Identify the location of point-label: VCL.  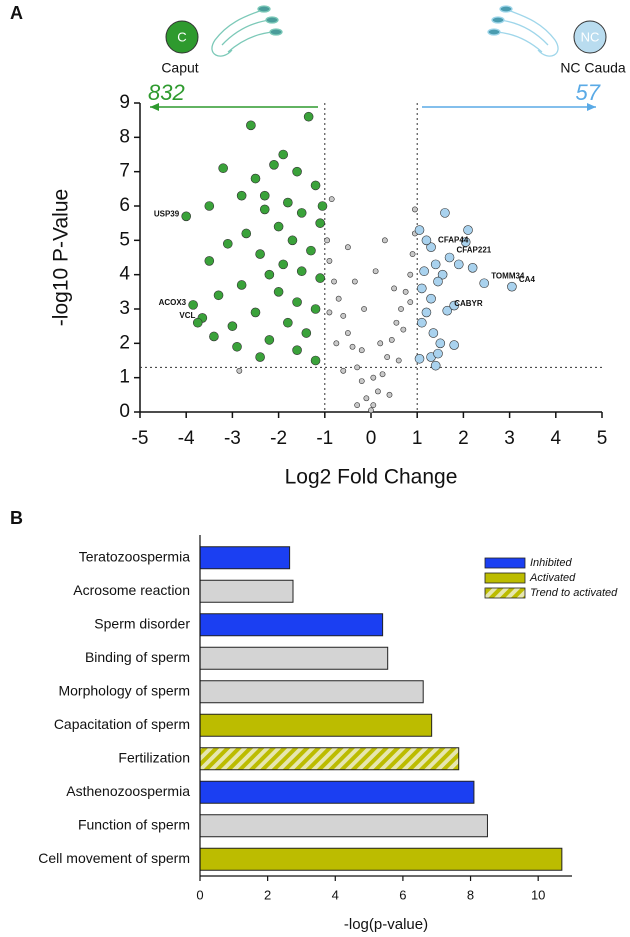
(187, 315).